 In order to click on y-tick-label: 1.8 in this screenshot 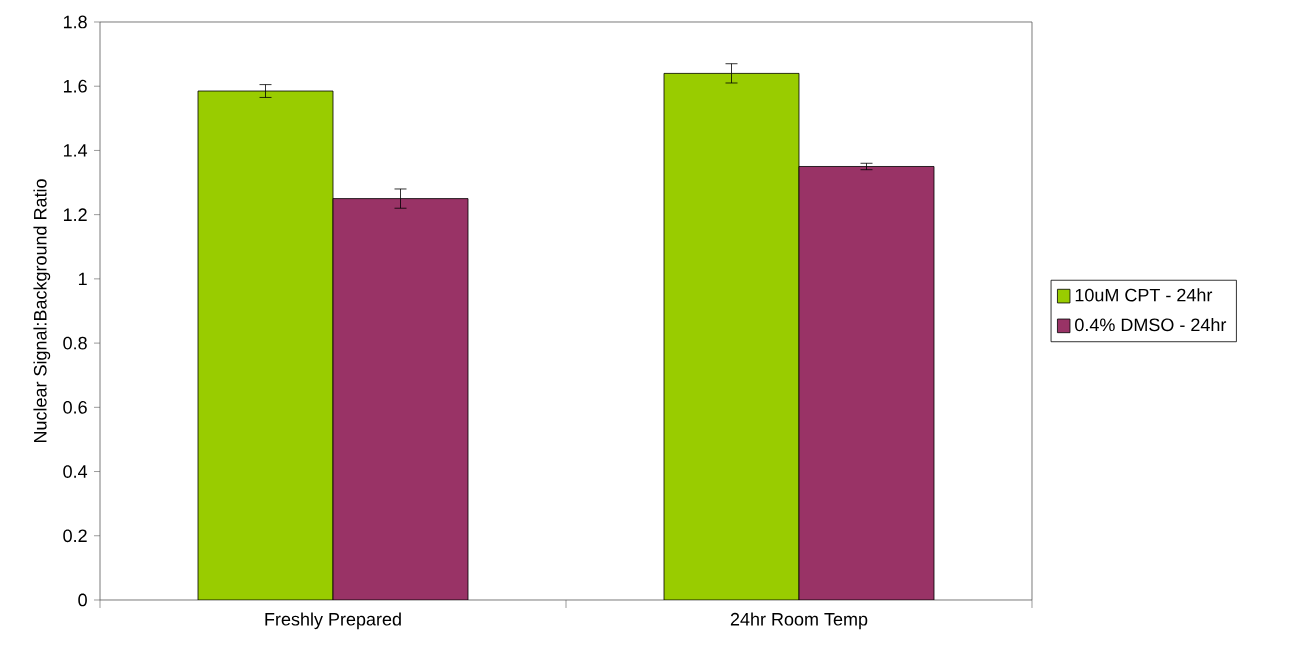, I will do `click(75, 22)`.